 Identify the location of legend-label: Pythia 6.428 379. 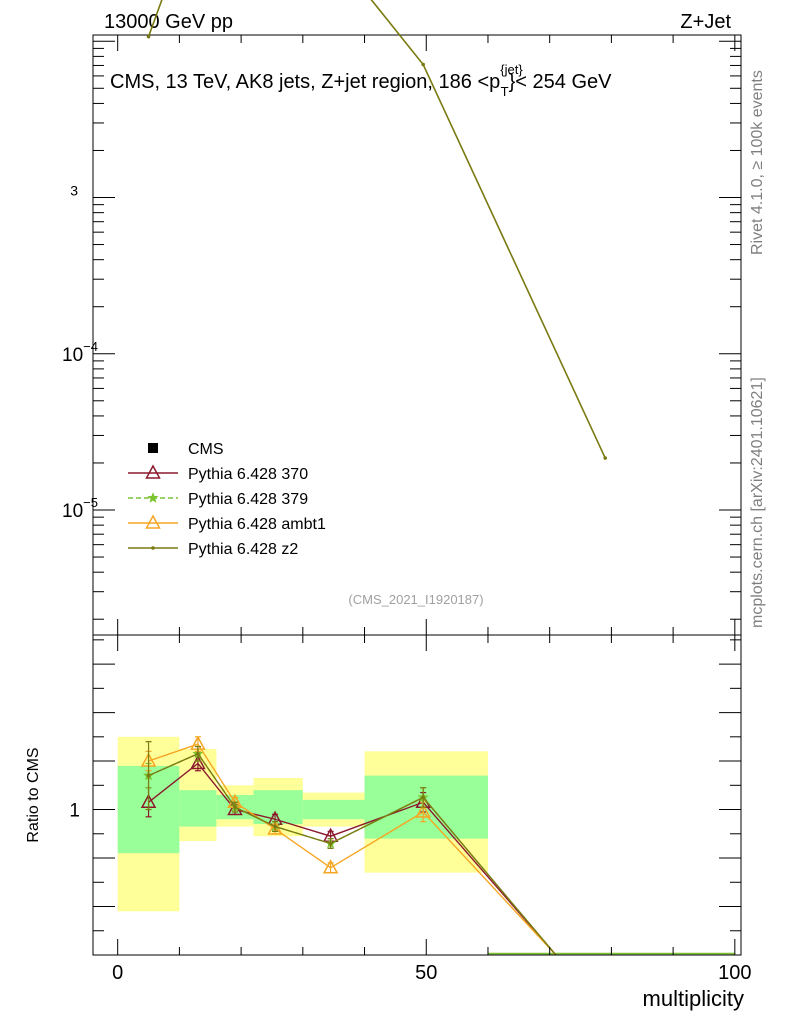
(248, 499).